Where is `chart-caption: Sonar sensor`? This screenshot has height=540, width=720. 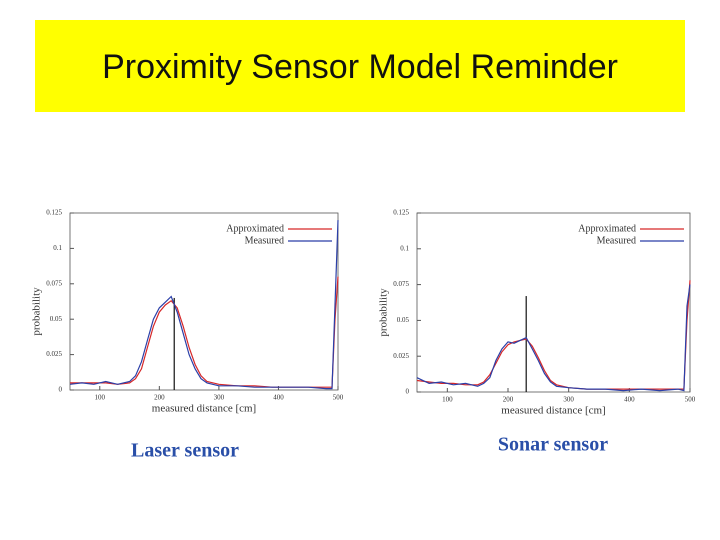 chart-caption: Sonar sensor is located at coordinates (553, 445).